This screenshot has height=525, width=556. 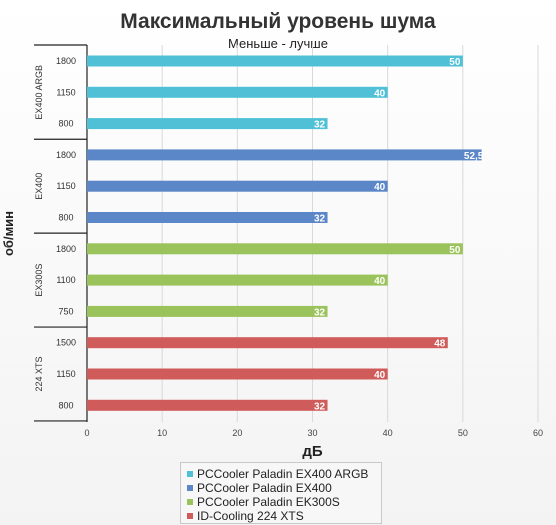 I want to click on y-tick-label: 750, so click(x=65, y=311).